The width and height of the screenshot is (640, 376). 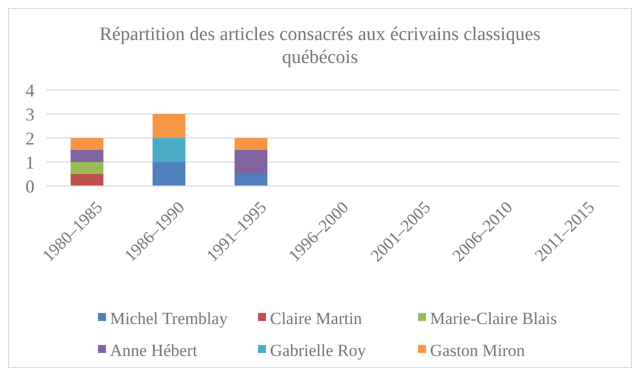 What do you see at coordinates (493, 318) in the screenshot?
I see `legend-label: Marie-Claire Blais` at bounding box center [493, 318].